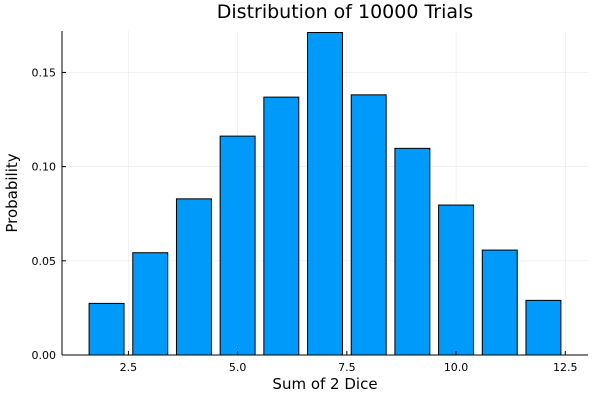 The width and height of the screenshot is (600, 400). What do you see at coordinates (129, 367) in the screenshot?
I see `x-tick-label: 2.5` at bounding box center [129, 367].